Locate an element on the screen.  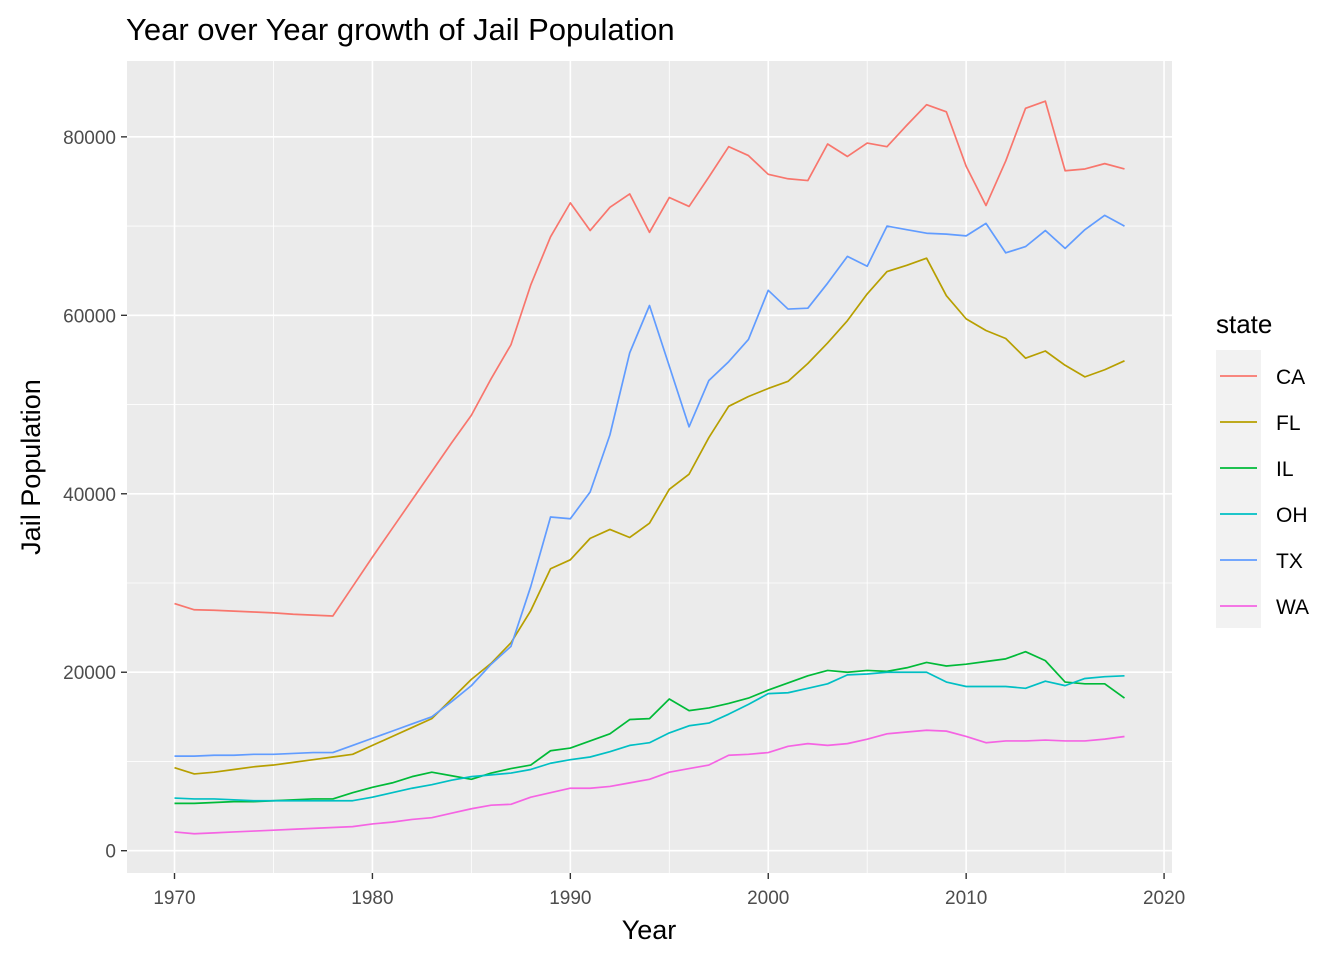
legend-items: CA FL IL OH TX WA is located at coordinates (1264, 492).